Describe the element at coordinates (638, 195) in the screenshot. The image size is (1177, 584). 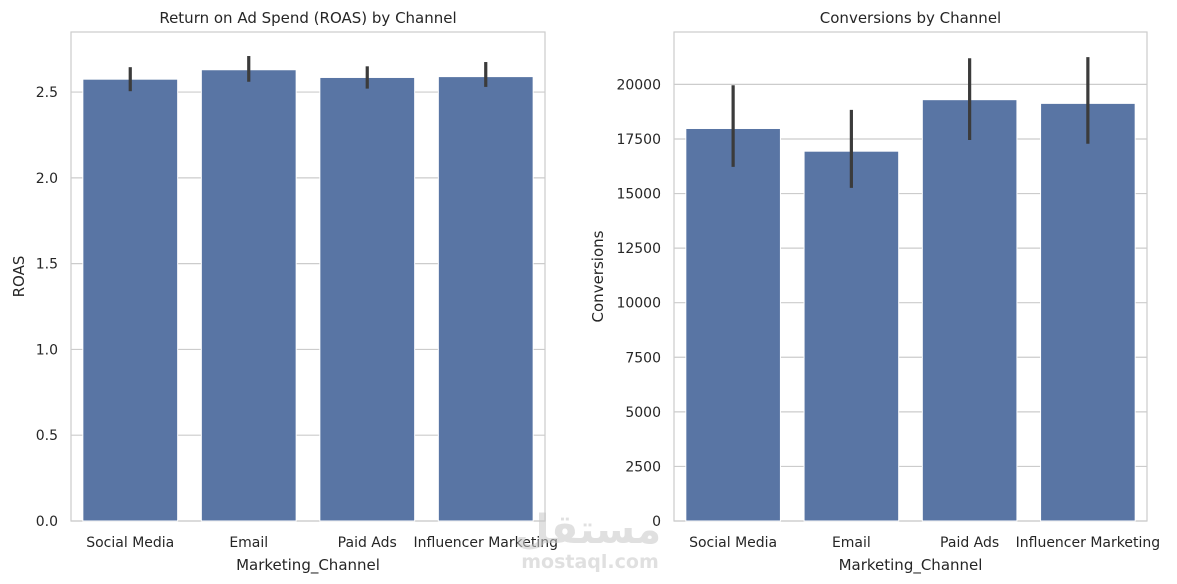
I see `conversions-y-tick-label: 15000` at that location.